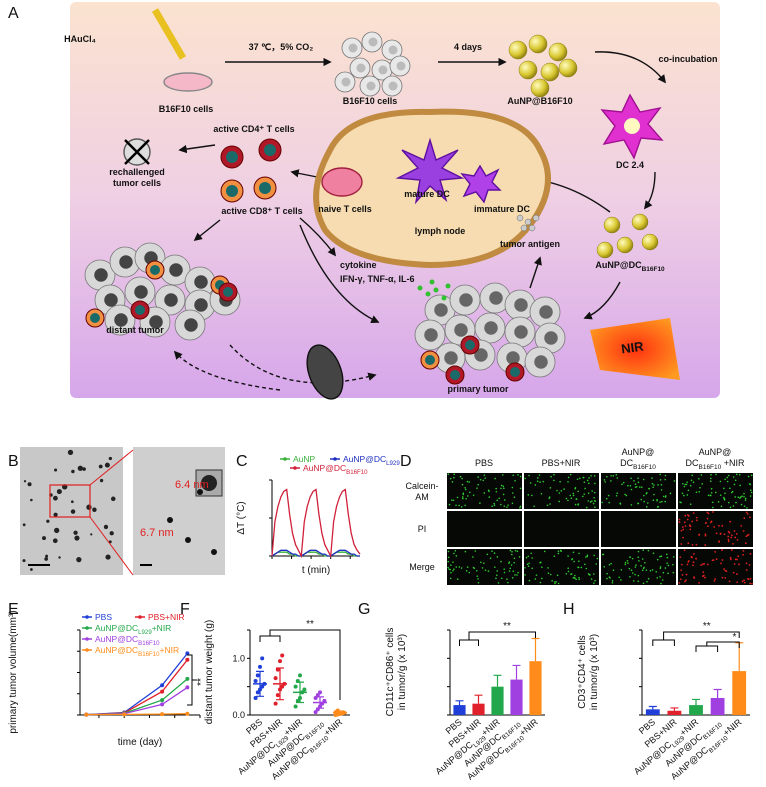 The height and width of the screenshot is (787, 766). What do you see at coordinates (535, 688) in the screenshot?
I see `bar` at bounding box center [535, 688].